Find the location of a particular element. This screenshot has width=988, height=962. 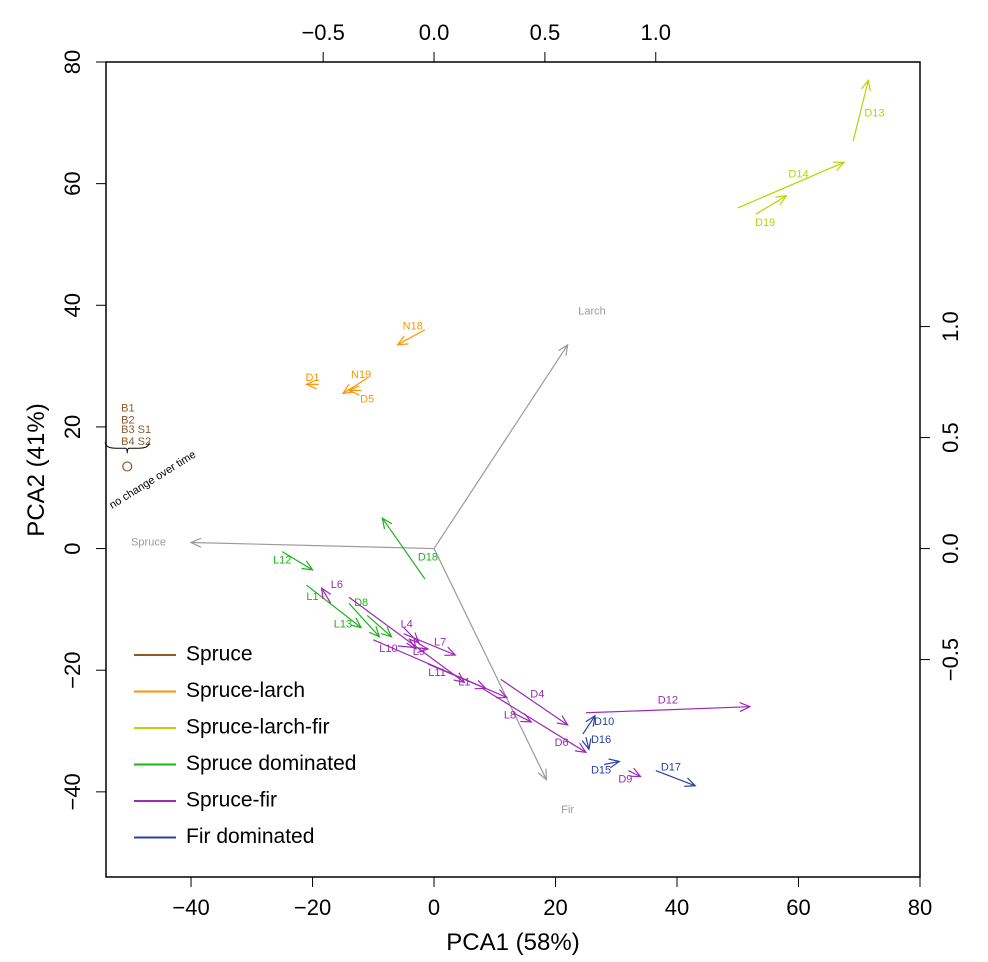

trajectory-arrow-d12 is located at coordinates (668, 708).